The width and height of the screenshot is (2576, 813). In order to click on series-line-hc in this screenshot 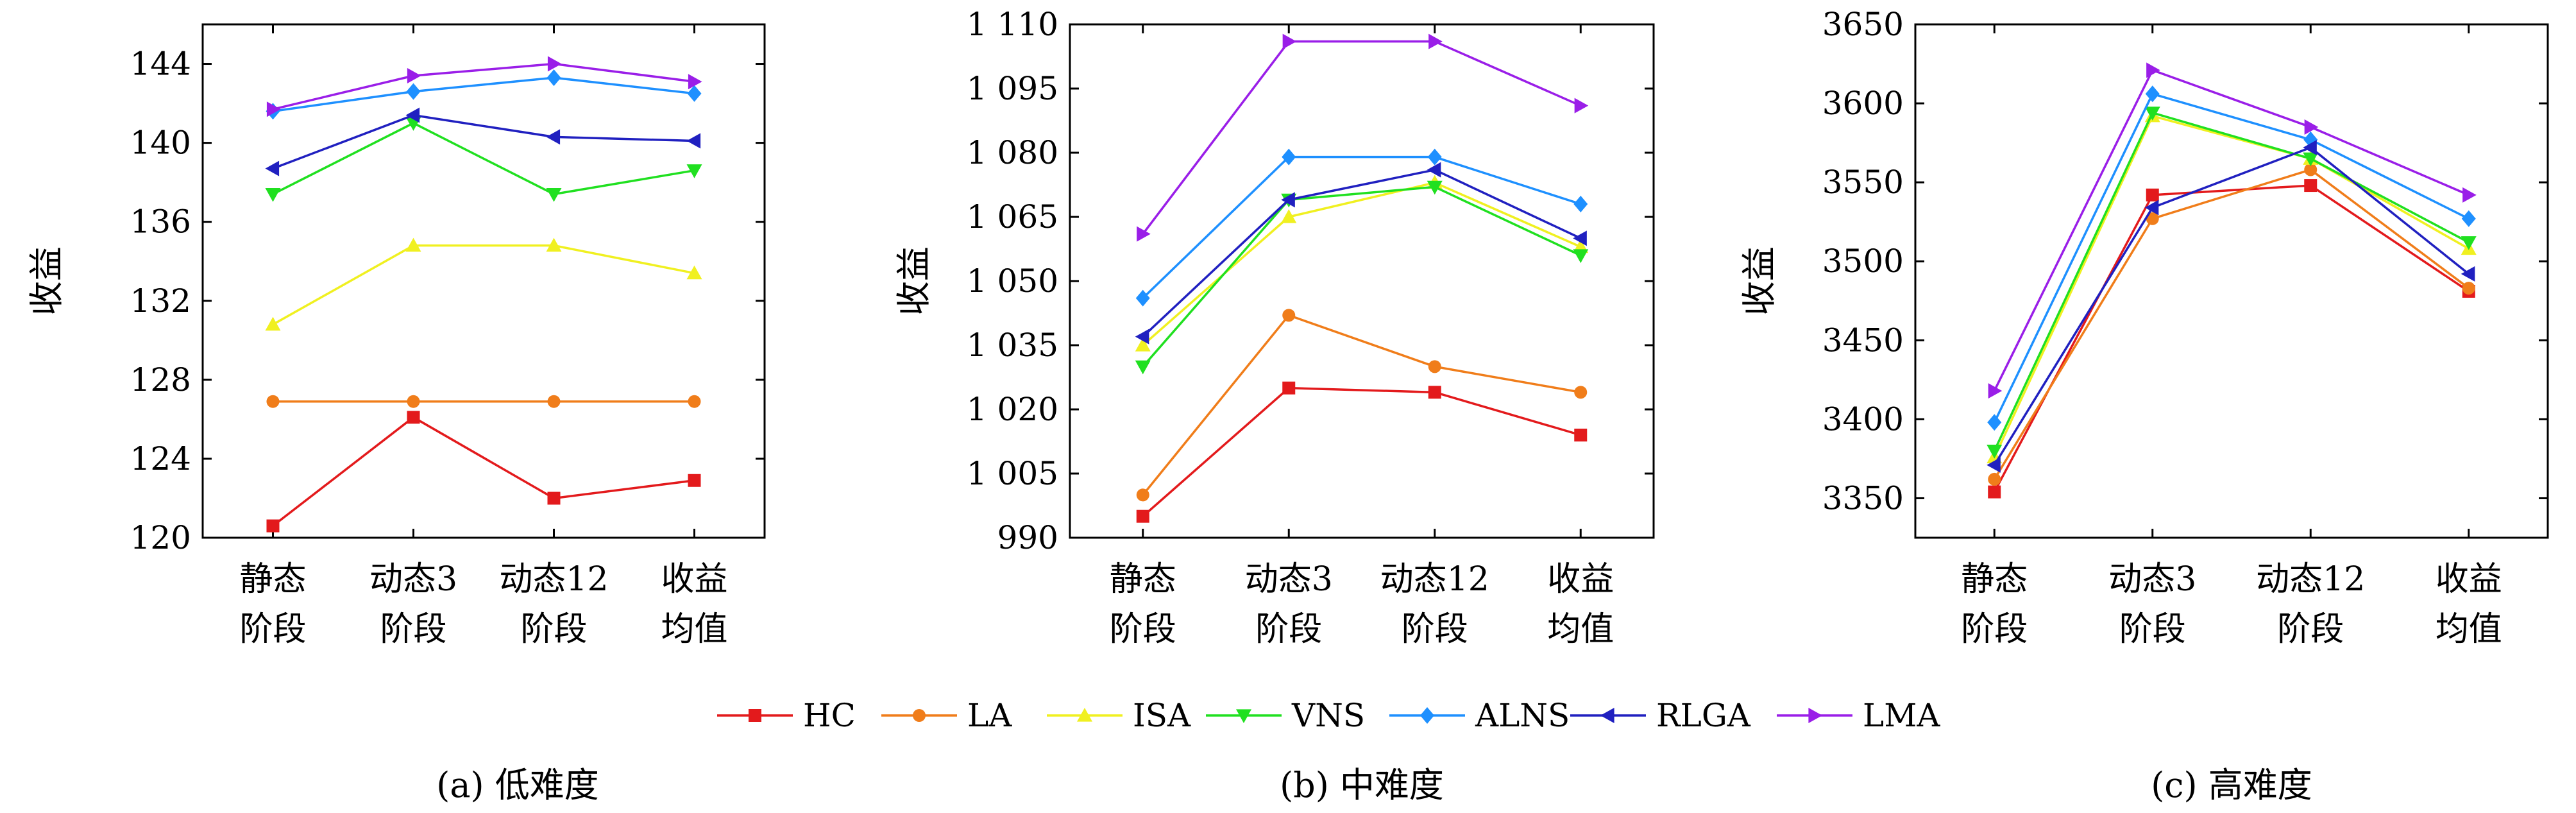, I will do `click(483, 471)`.